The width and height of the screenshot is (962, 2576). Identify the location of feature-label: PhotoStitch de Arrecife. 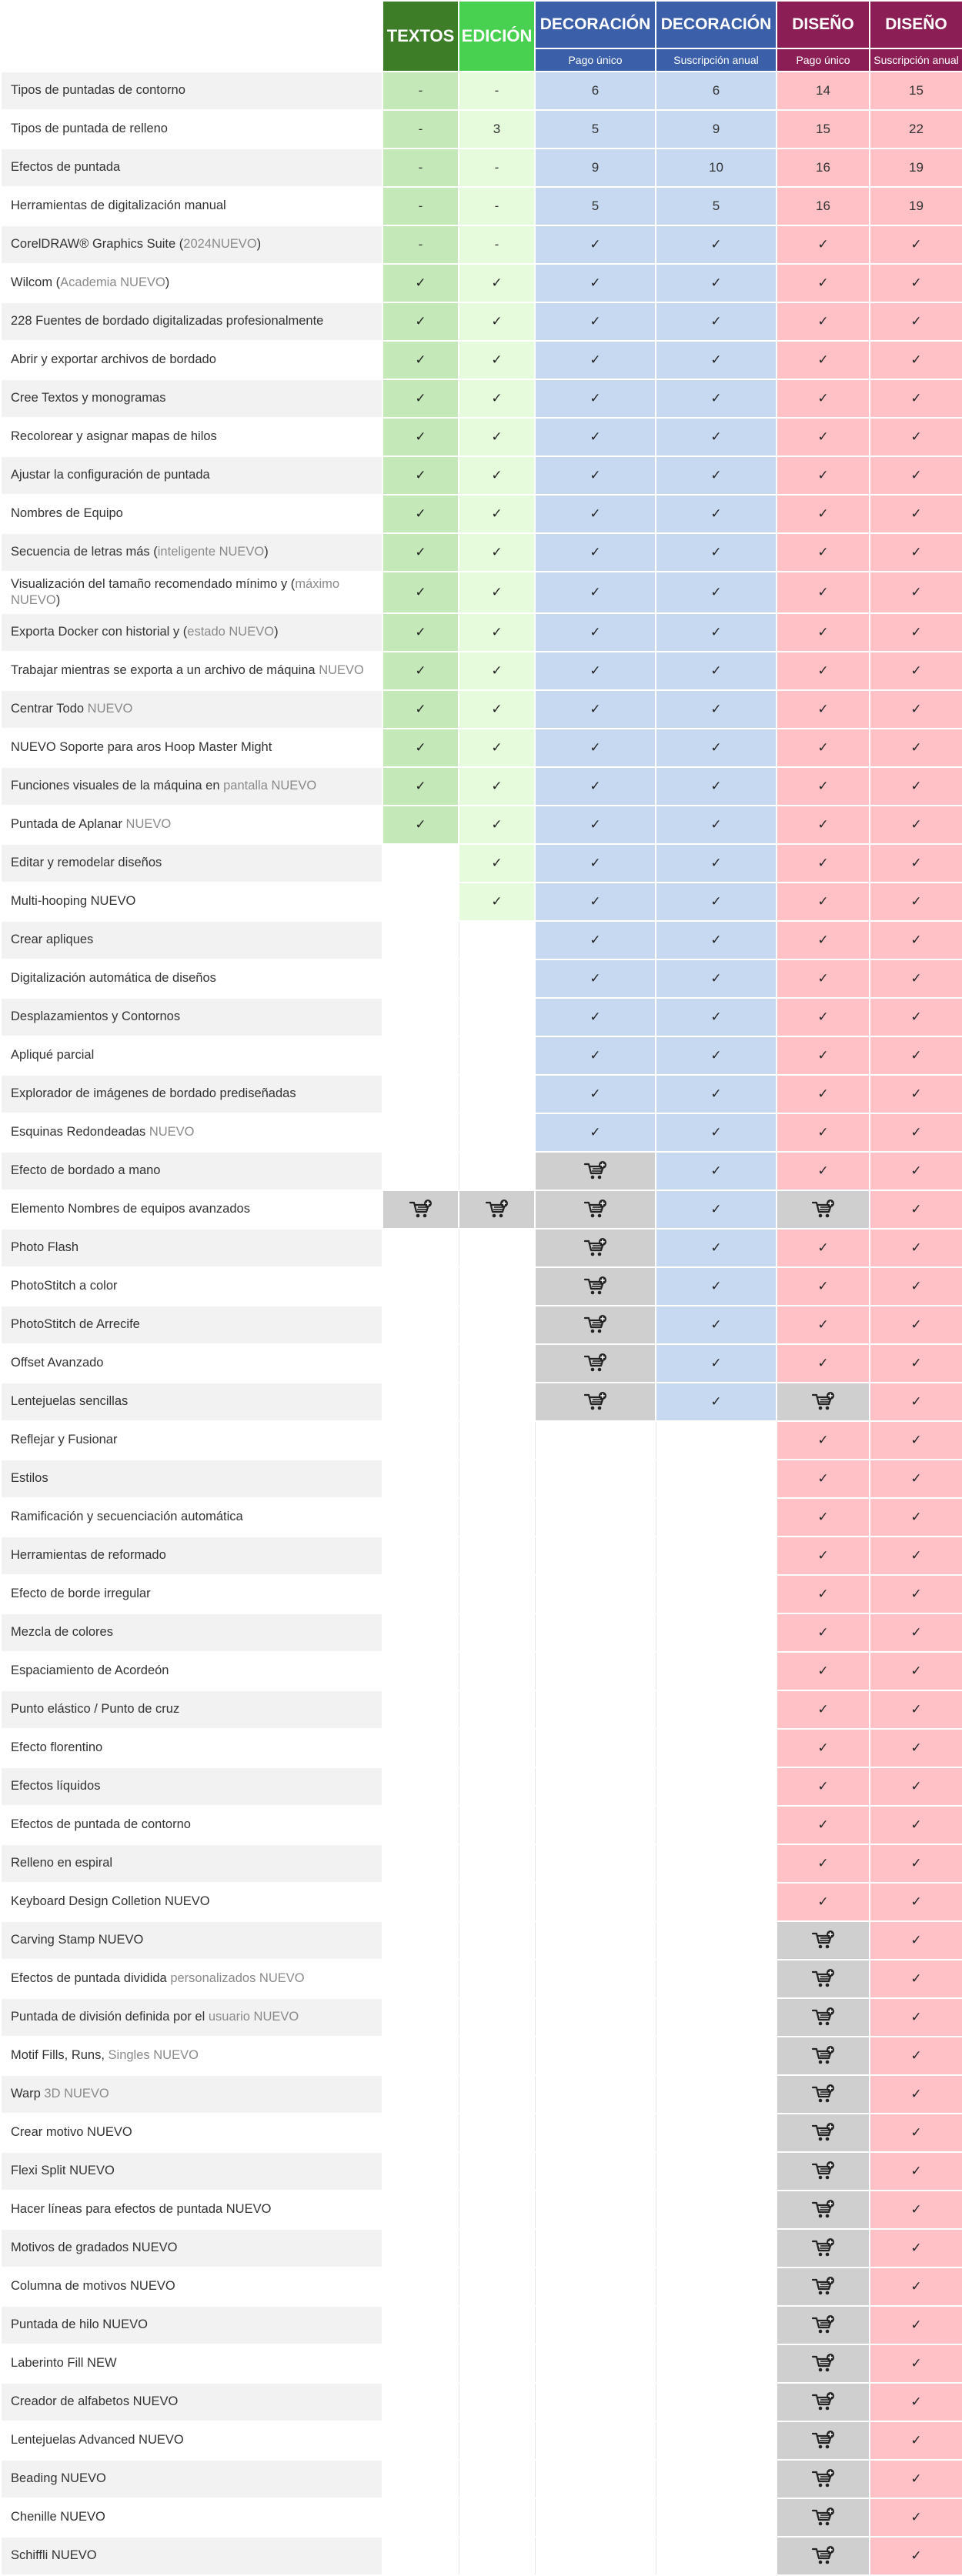
(191, 1325).